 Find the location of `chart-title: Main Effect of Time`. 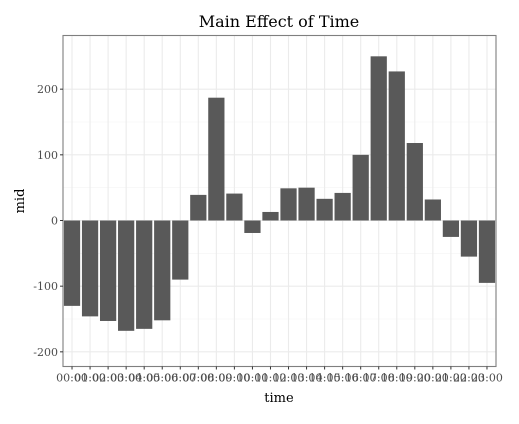

chart-title: Main Effect of Time is located at coordinates (279, 21).